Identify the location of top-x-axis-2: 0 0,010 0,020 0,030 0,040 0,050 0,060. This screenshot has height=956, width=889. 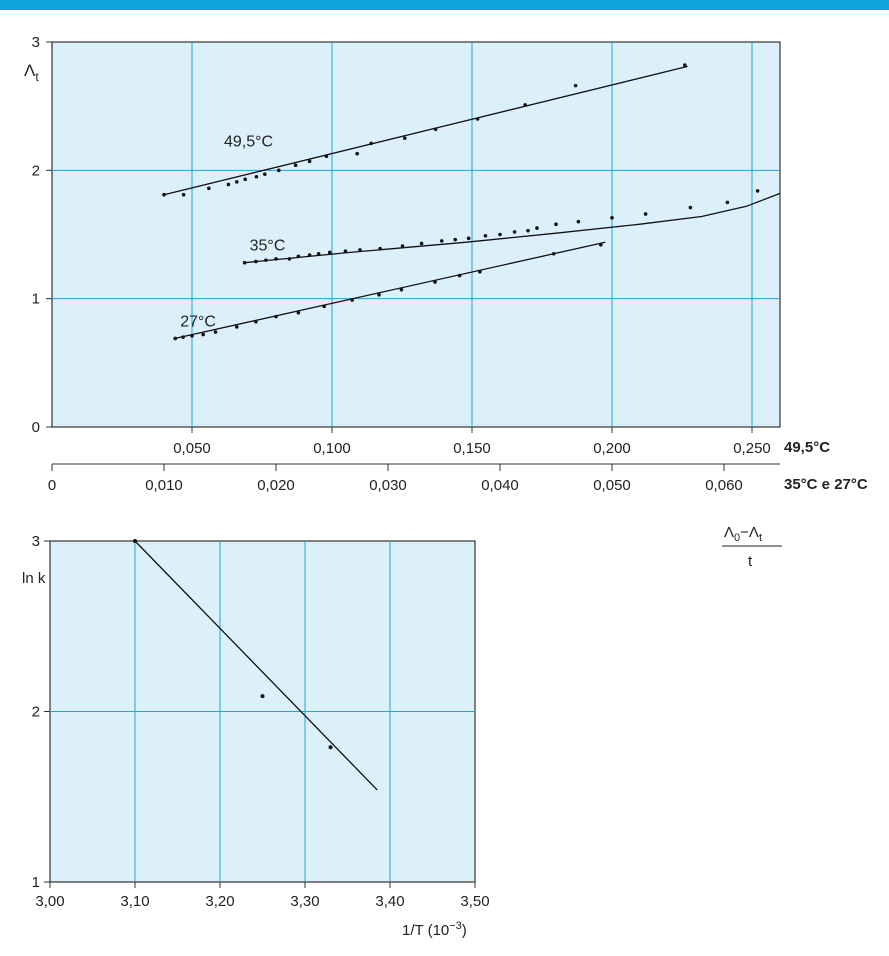
(395, 479).